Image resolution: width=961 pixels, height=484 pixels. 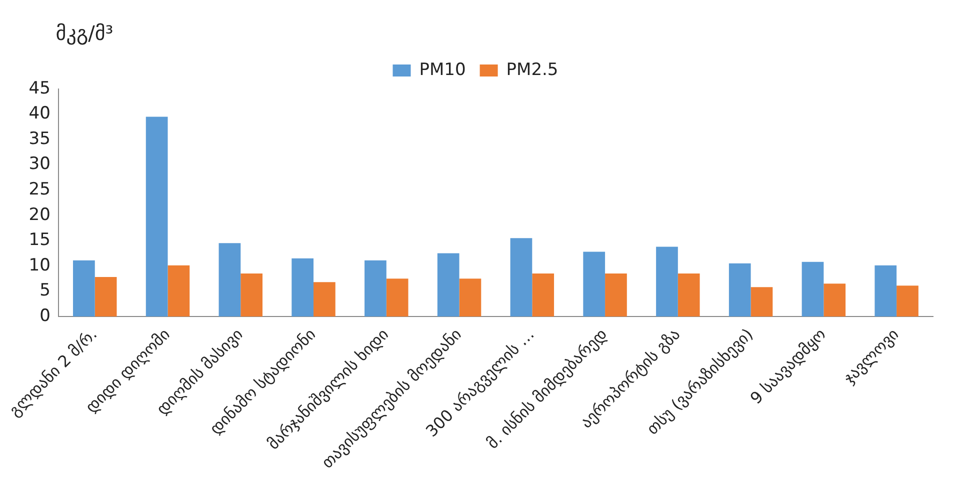 What do you see at coordinates (39, 114) in the screenshot?
I see `y-tick-label: 40` at bounding box center [39, 114].